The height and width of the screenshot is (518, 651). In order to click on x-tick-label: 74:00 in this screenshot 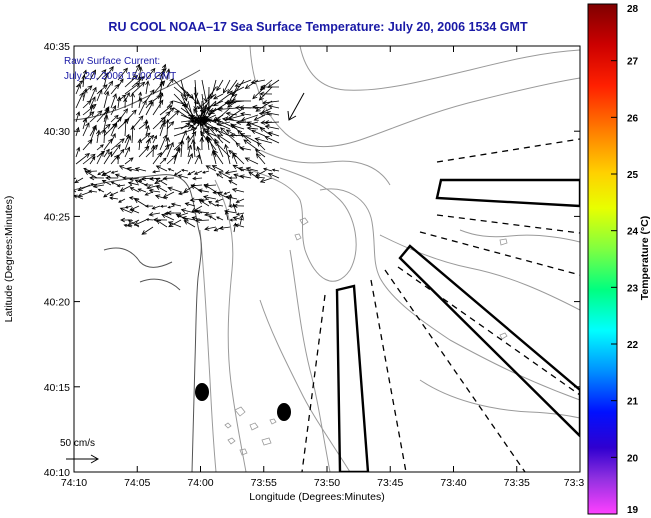, I will do `click(200, 483)`.